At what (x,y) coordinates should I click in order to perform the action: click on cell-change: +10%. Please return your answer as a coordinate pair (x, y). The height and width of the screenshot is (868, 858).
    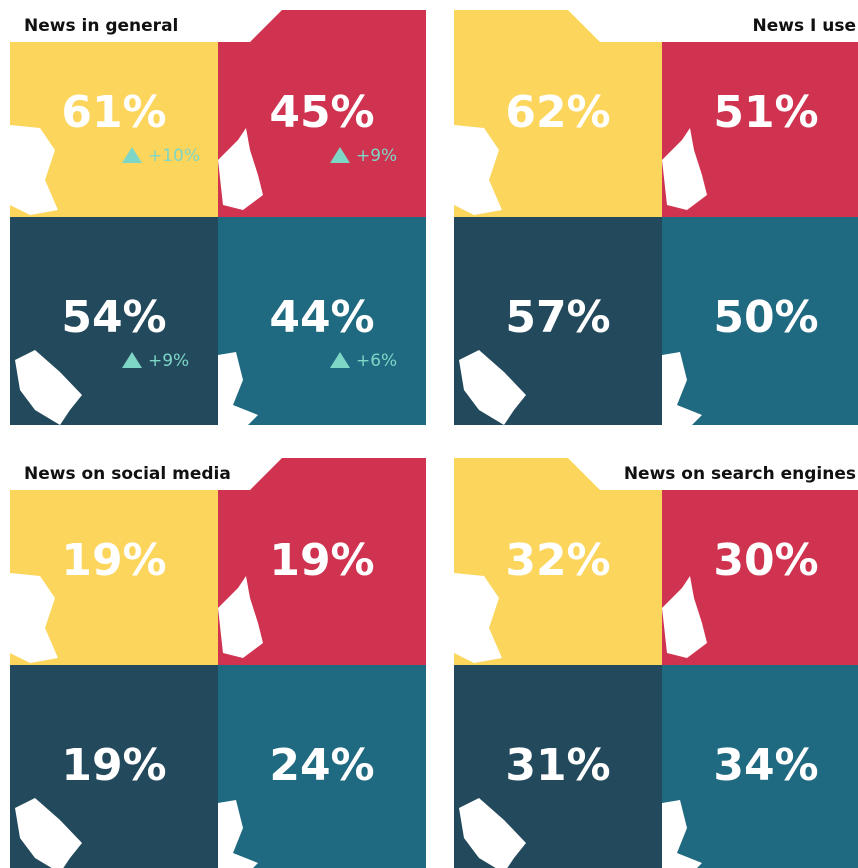
    Looking at the image, I should click on (174, 156).